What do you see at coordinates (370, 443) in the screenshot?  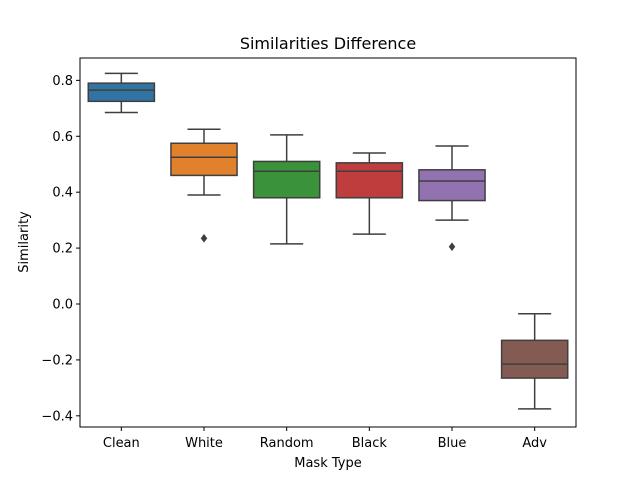 I see `x-tick-label: Black` at bounding box center [370, 443].